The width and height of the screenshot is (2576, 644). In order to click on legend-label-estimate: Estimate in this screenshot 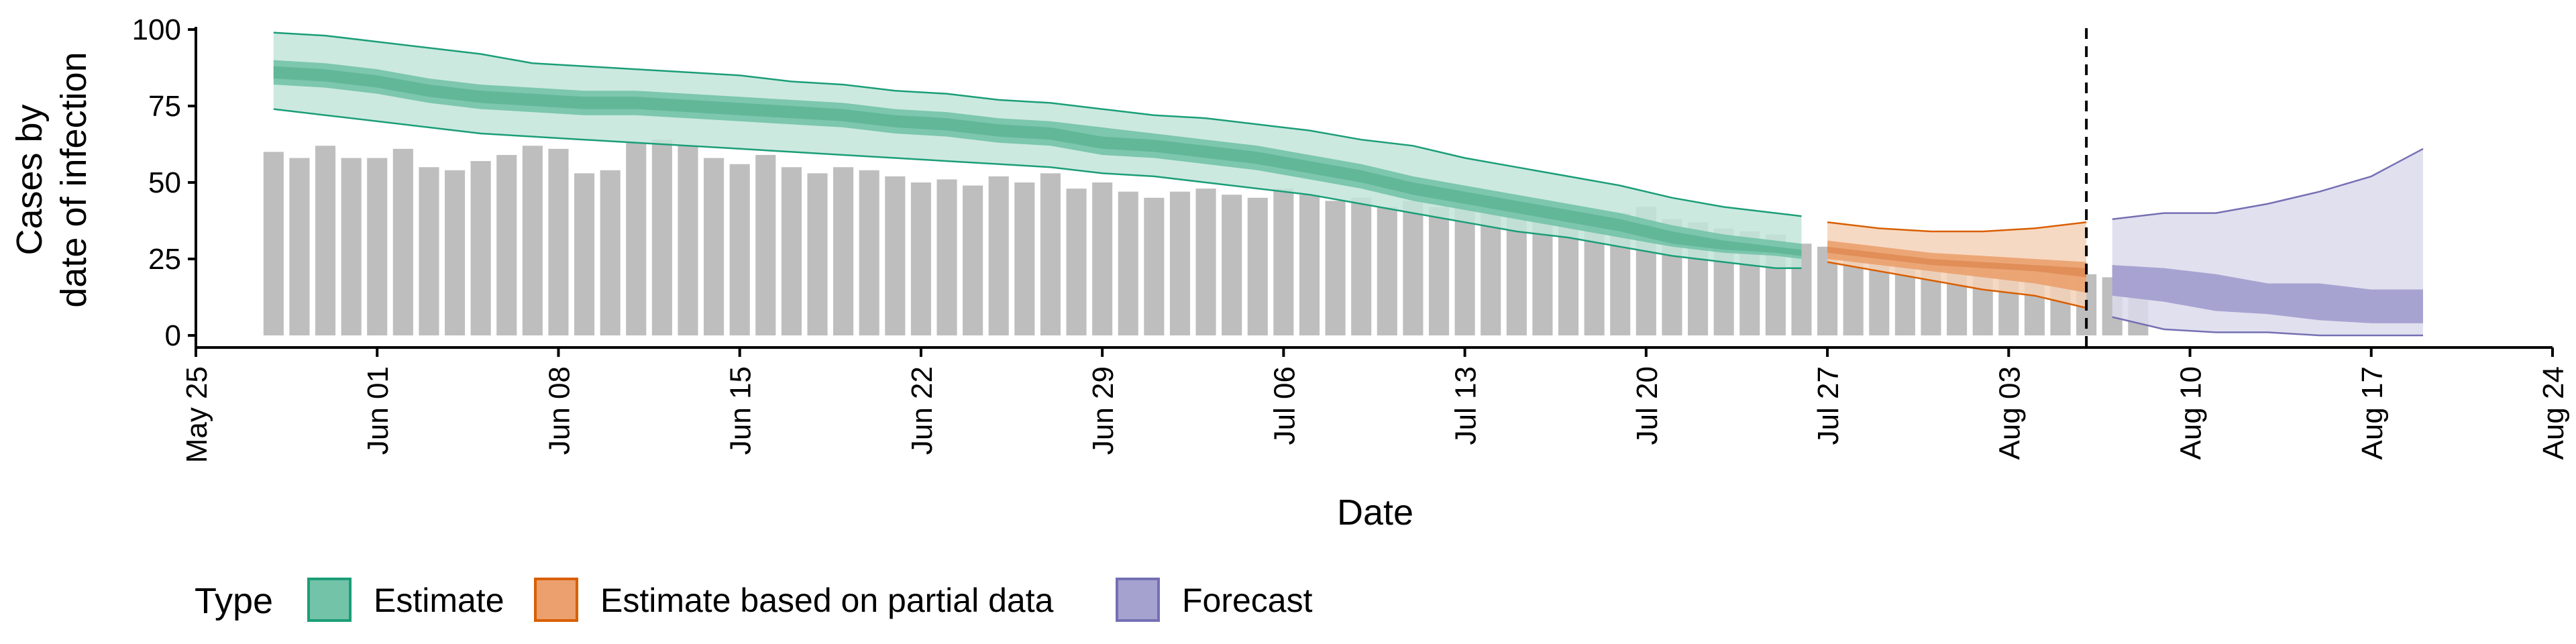, I will do `click(439, 600)`.